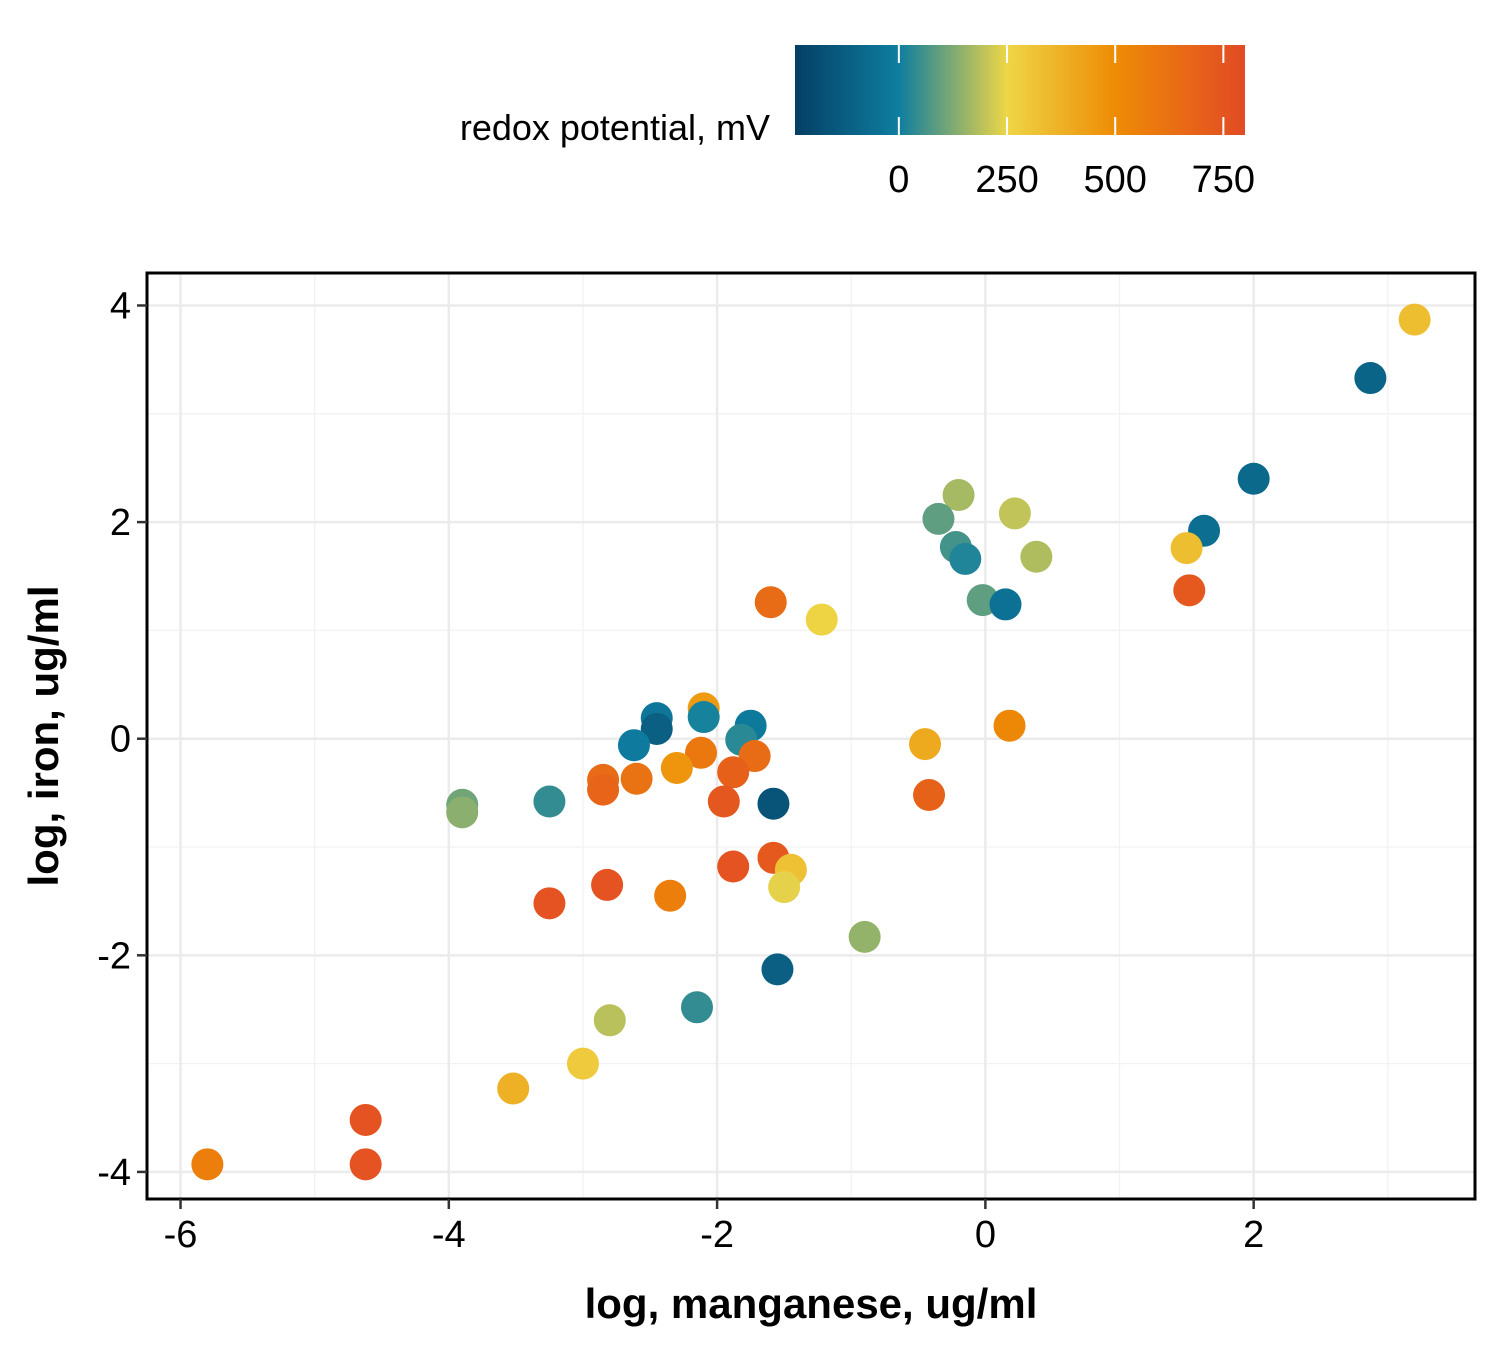  I want to click on y-tick-label: 0, so click(120, 740).